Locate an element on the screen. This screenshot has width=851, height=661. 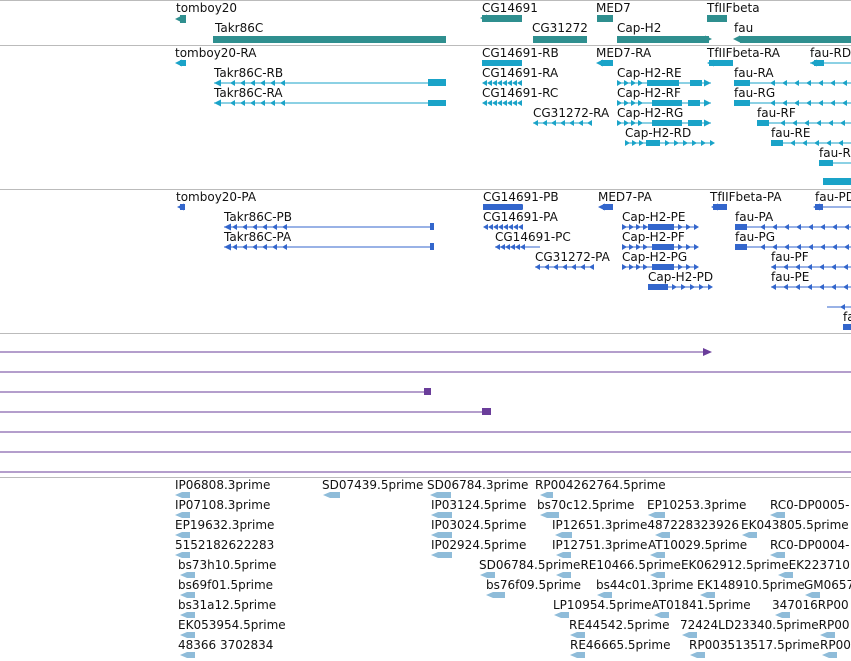
est-label: SD06784.3prime is located at coordinates (478, 485).